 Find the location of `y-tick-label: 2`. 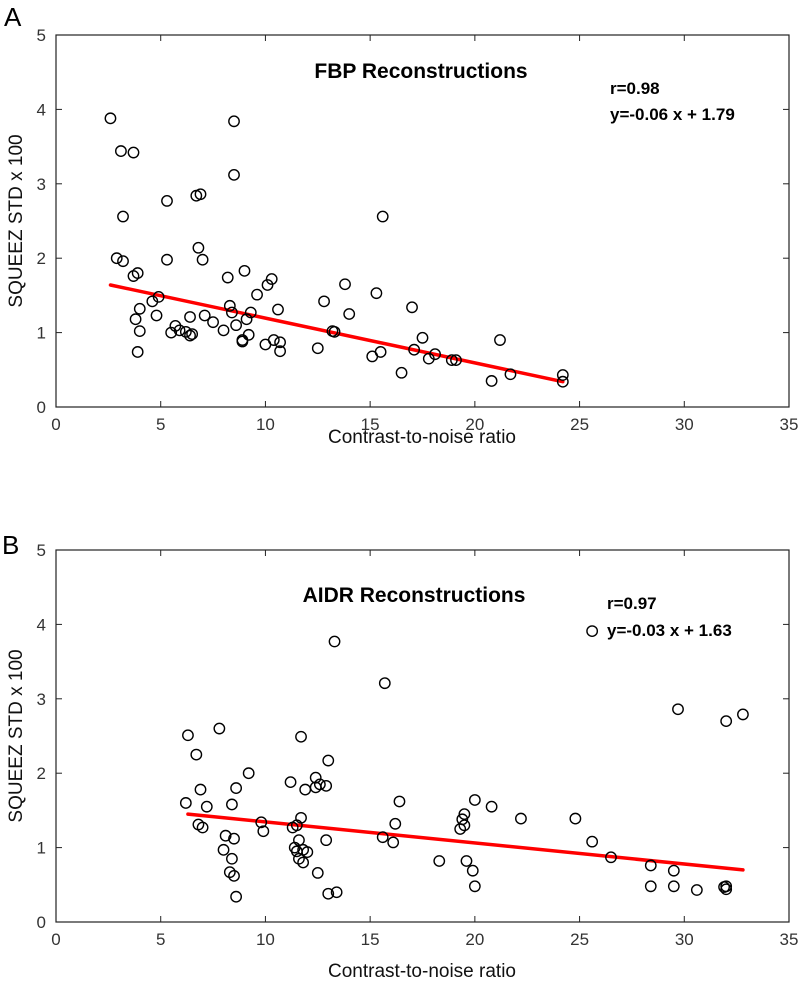

y-tick-label: 2 is located at coordinates (41, 773).